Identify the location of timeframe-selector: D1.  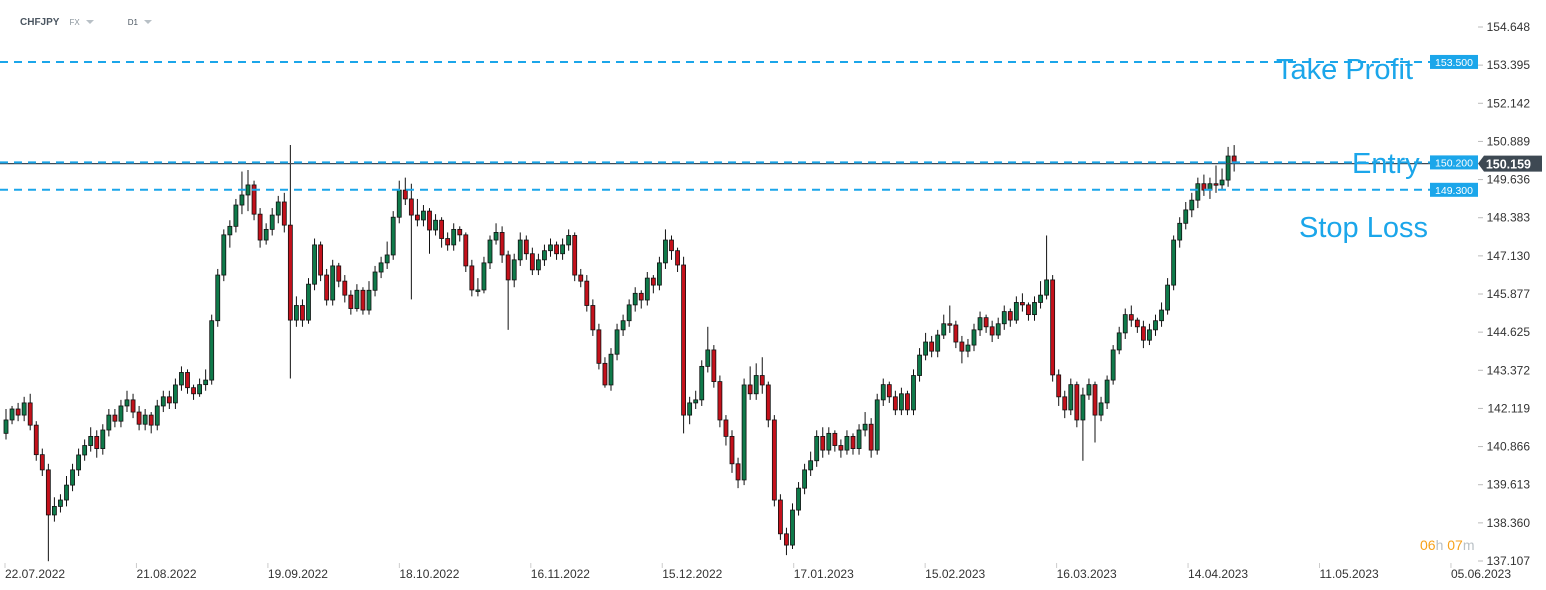
(132, 22).